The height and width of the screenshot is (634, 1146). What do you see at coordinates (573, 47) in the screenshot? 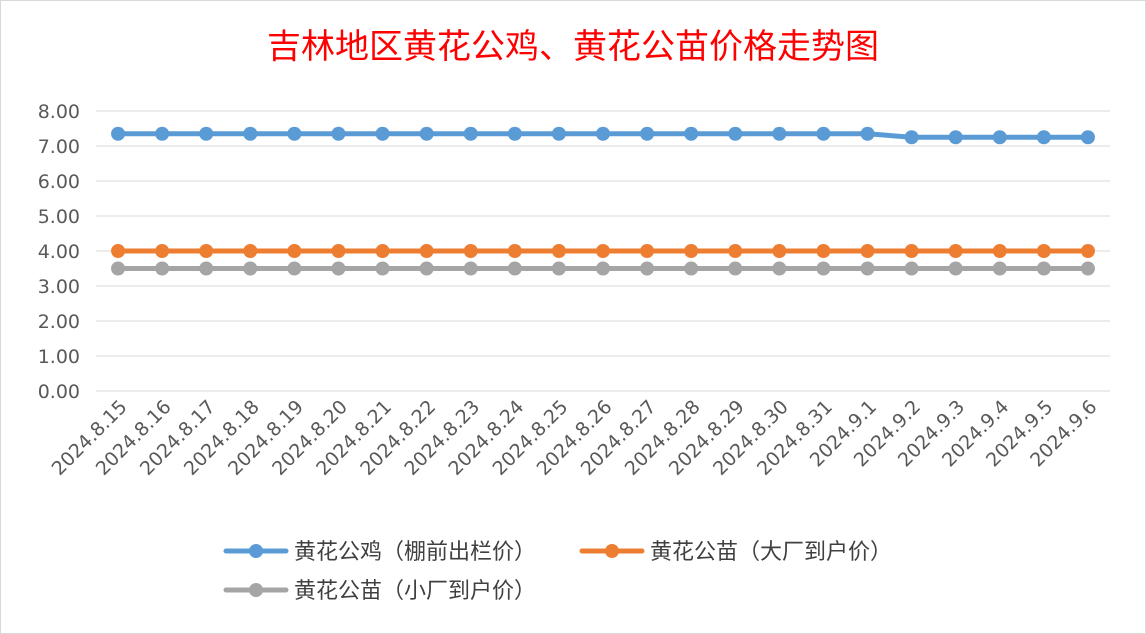
I see `chart-title: 吉林地区黄花公鸡、黄花公苗价格走势图` at bounding box center [573, 47].